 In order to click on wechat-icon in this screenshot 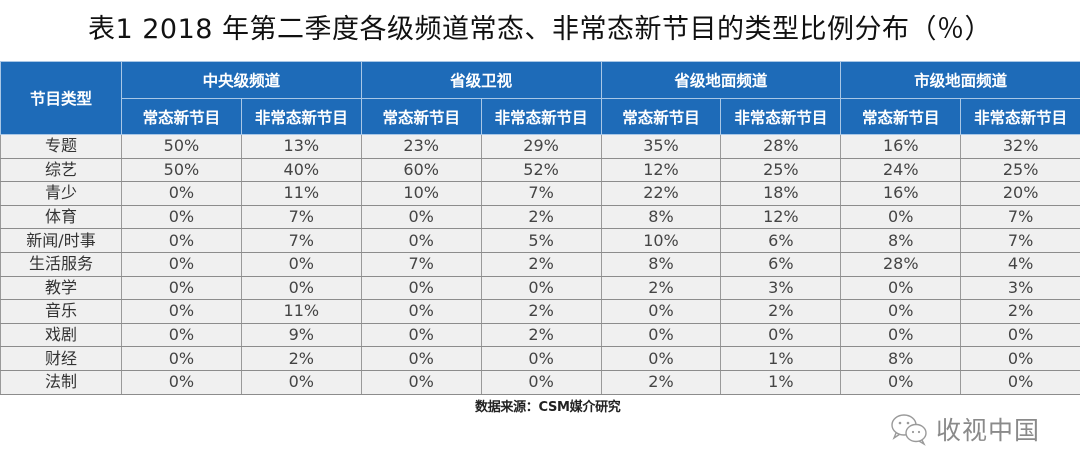, I will do `click(909, 430)`.